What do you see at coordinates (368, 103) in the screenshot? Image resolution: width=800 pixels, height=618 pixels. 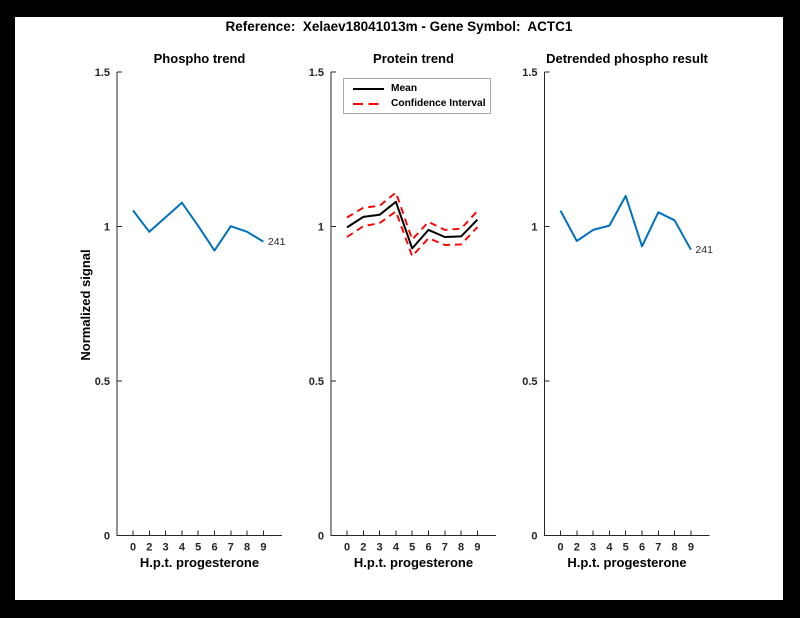 I see `confidence-interval-swatch-icon` at bounding box center [368, 103].